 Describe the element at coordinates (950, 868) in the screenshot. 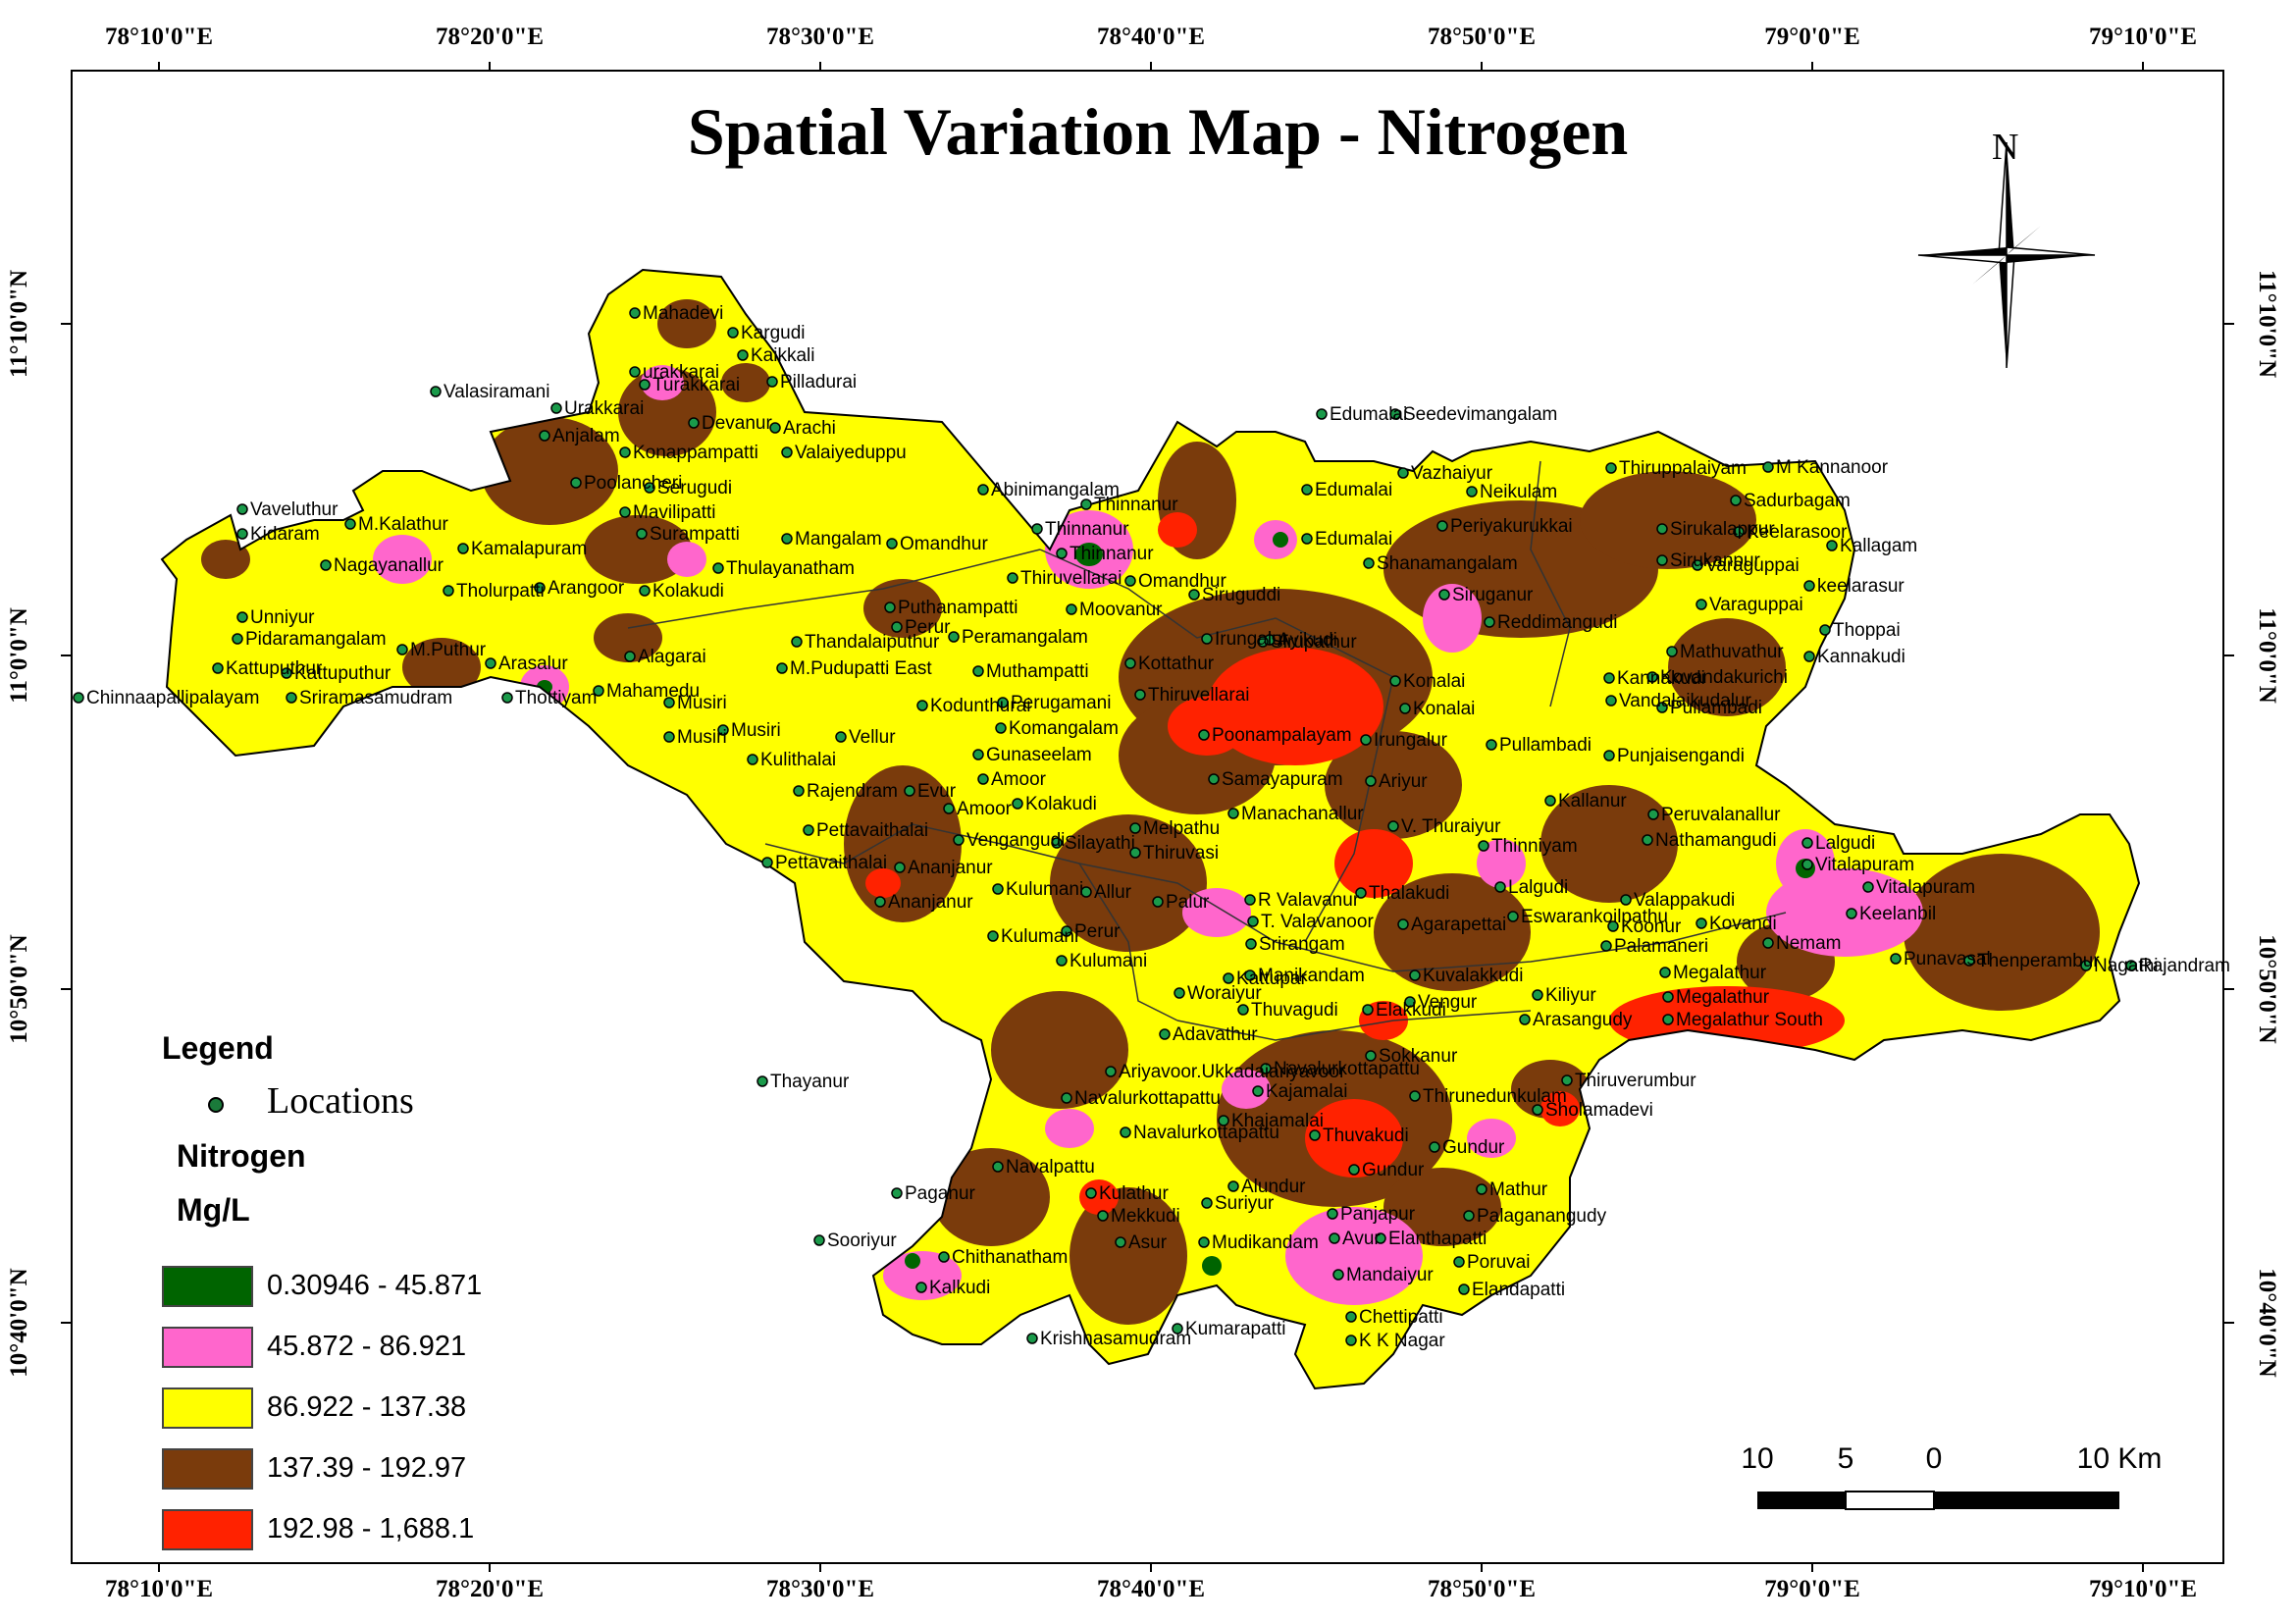

I see `place-label: Ananjanur` at that location.